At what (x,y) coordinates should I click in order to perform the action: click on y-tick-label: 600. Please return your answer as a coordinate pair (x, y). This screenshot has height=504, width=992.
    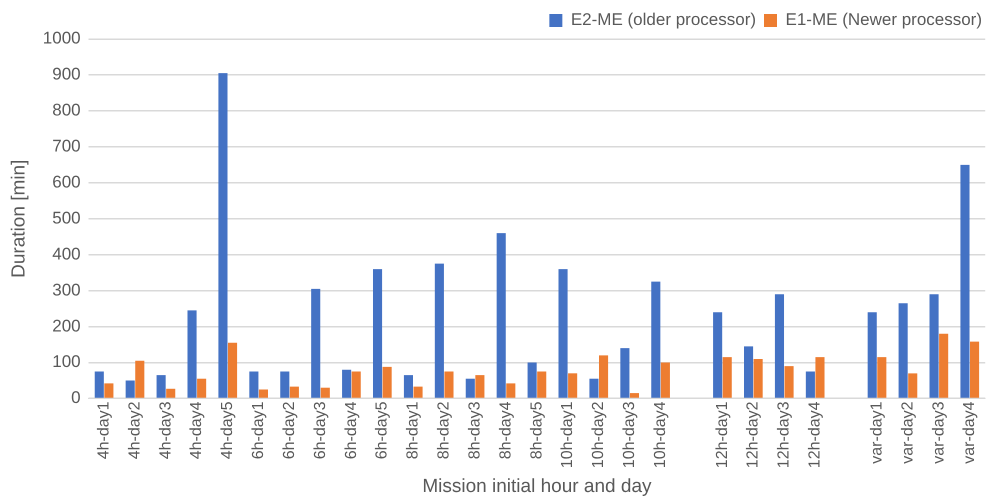
    Looking at the image, I should click on (66, 182).